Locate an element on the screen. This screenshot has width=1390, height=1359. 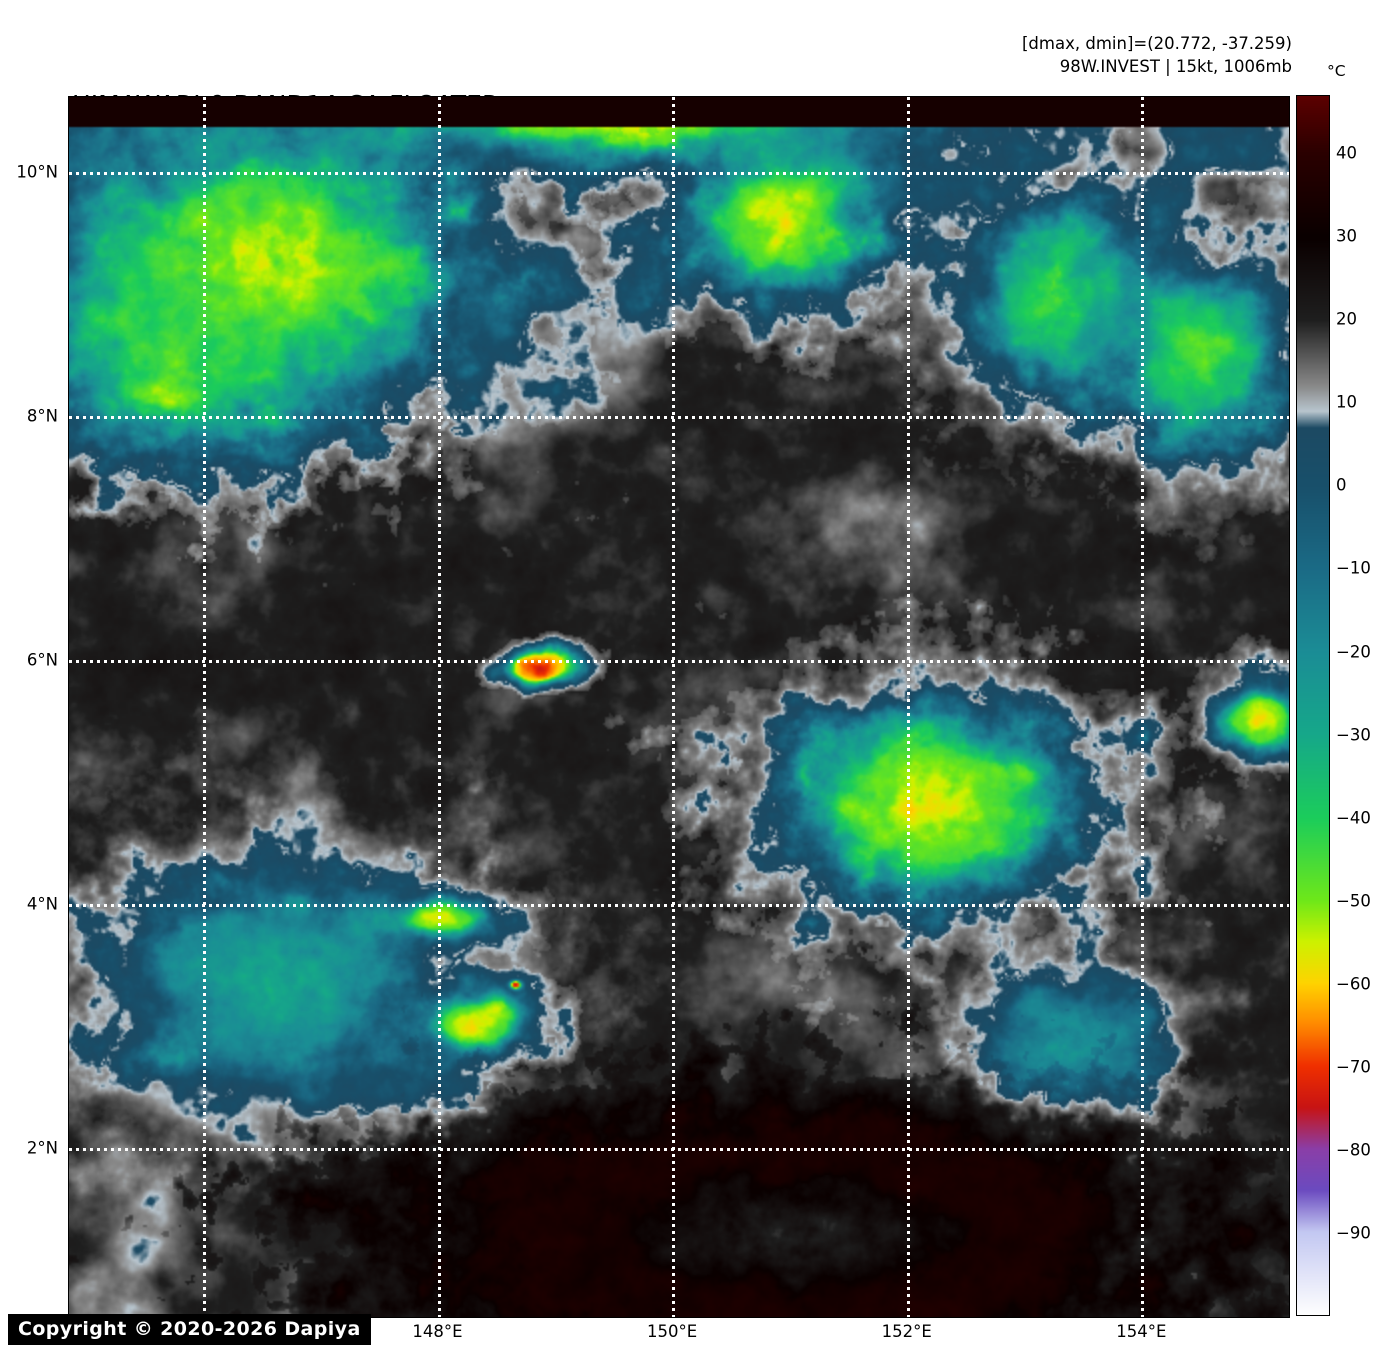
colorbar is located at coordinates (1313, 705).